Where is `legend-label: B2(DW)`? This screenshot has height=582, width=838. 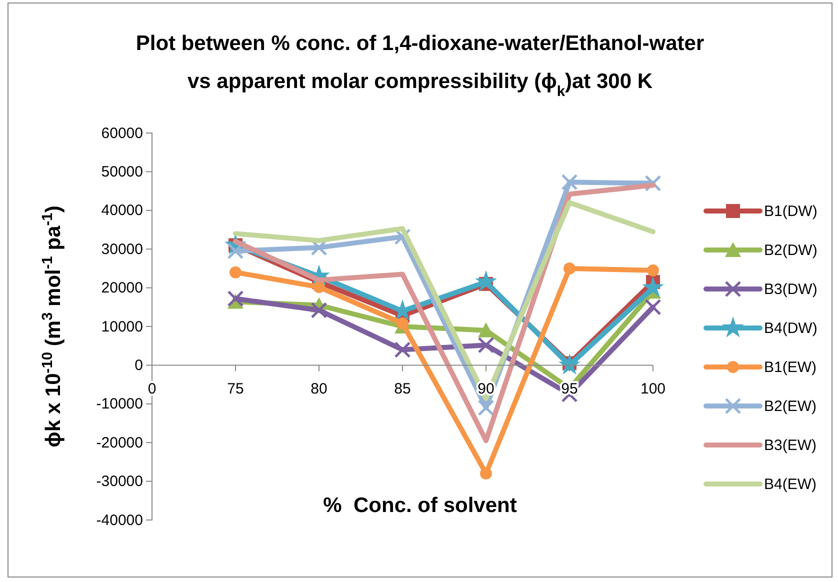 legend-label: B2(DW) is located at coordinates (791, 250).